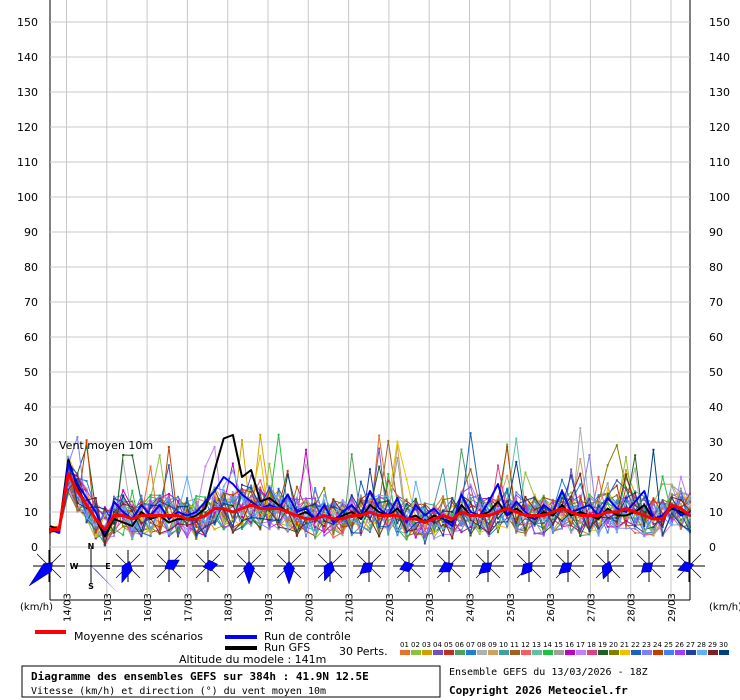  Describe the element at coordinates (719, 197) in the screenshot. I see `y-tick-label-right: 100` at that location.